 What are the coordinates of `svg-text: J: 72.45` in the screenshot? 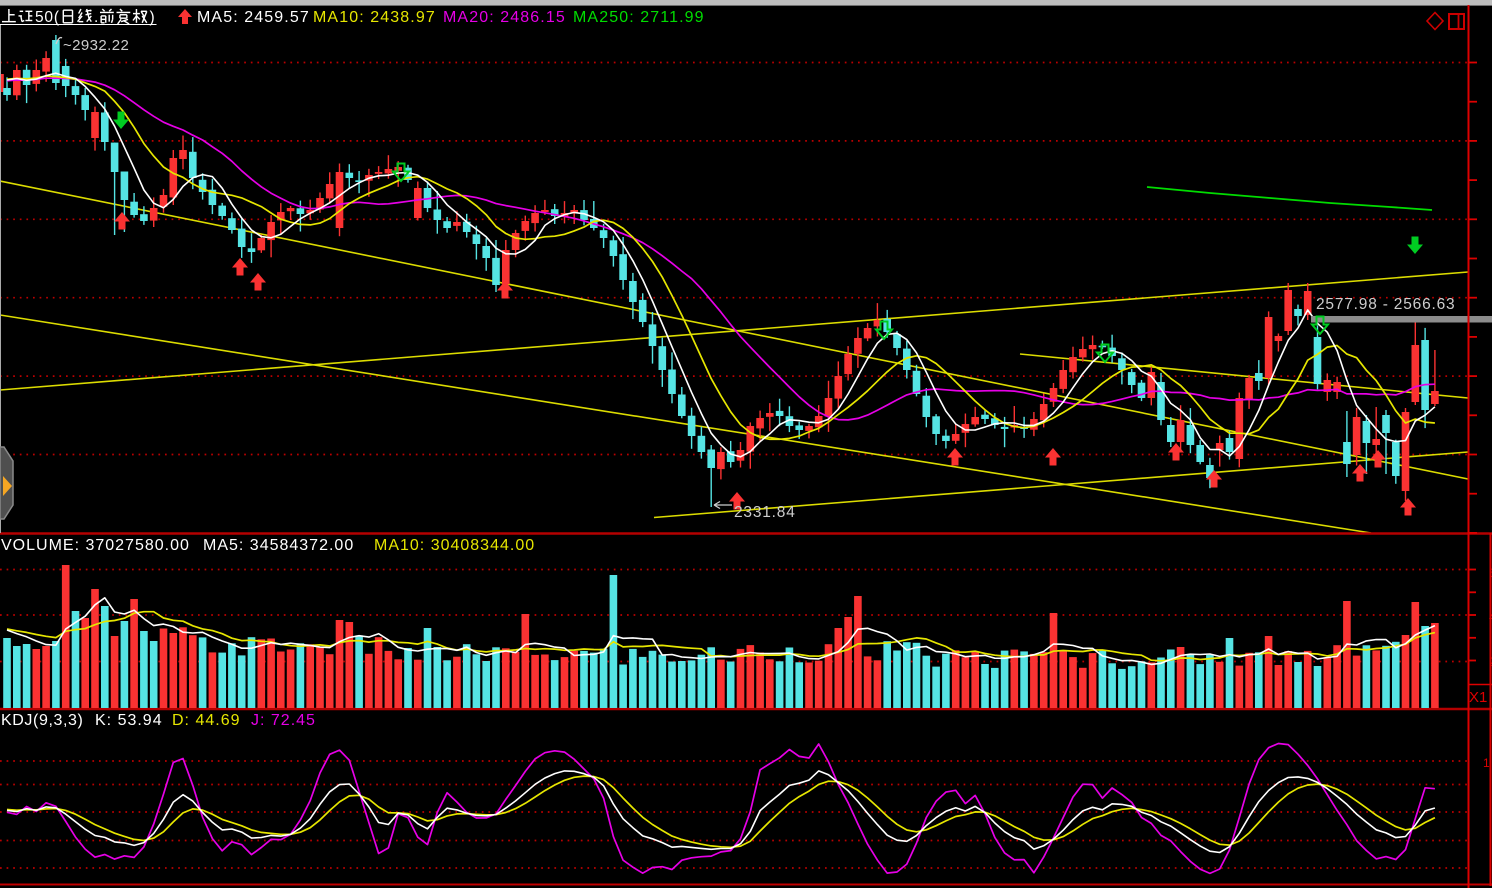 It's located at (283, 720).